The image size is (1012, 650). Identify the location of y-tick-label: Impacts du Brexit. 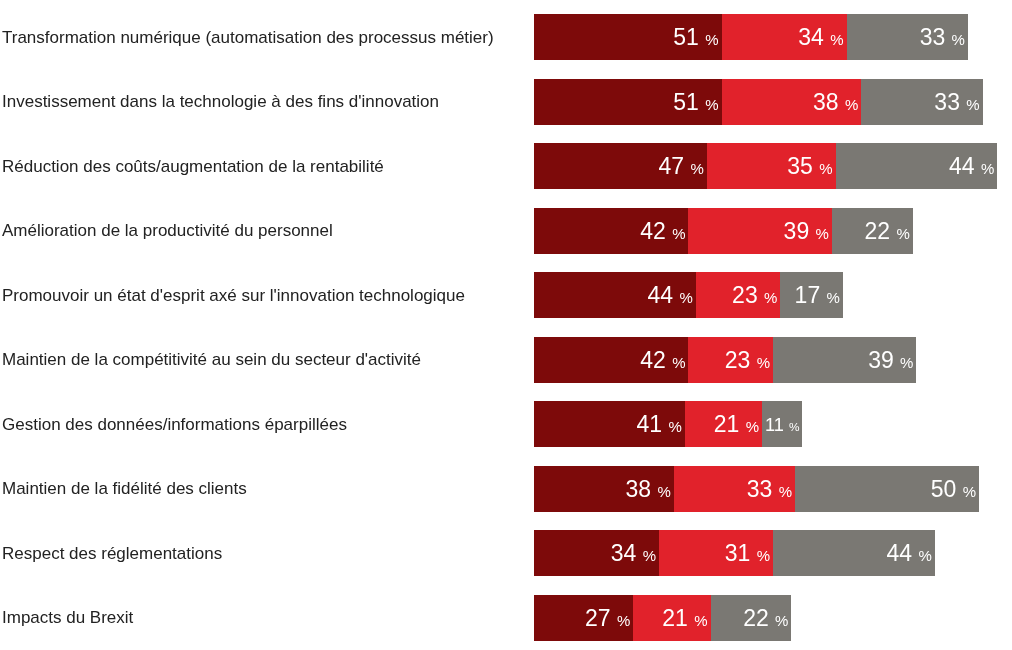
(68, 617).